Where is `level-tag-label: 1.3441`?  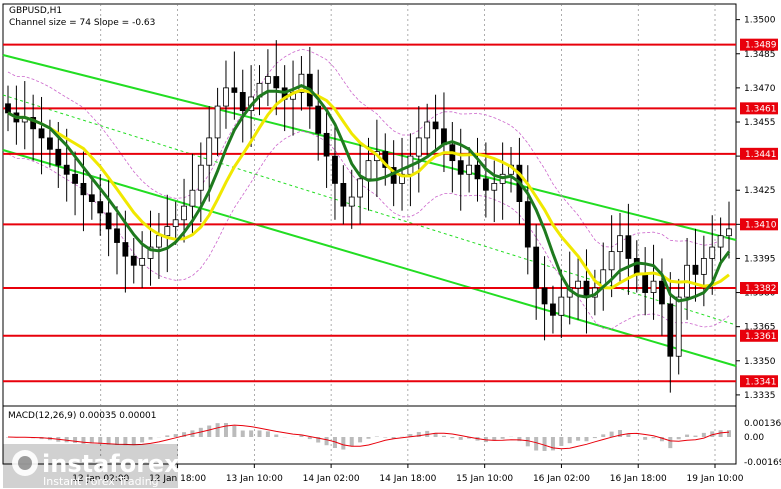 level-tag-label: 1.3441 is located at coordinates (761, 155).